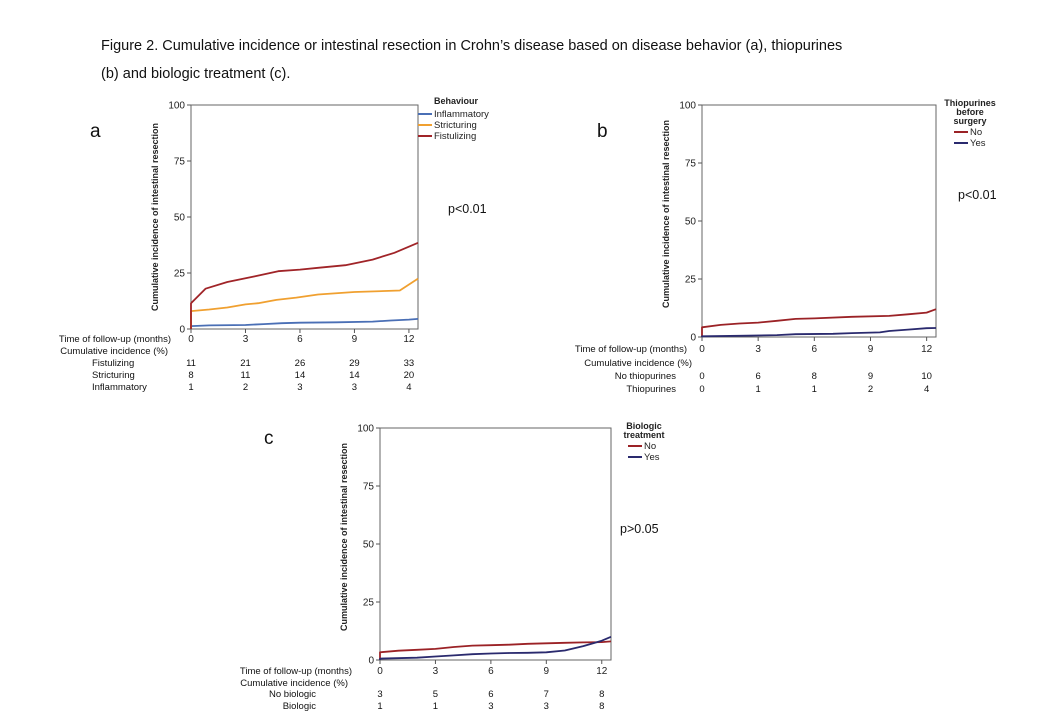 This screenshot has width=1040, height=720. Describe the element at coordinates (691, 280) in the screenshot. I see `panel-b-y-tick-label: 25` at that location.